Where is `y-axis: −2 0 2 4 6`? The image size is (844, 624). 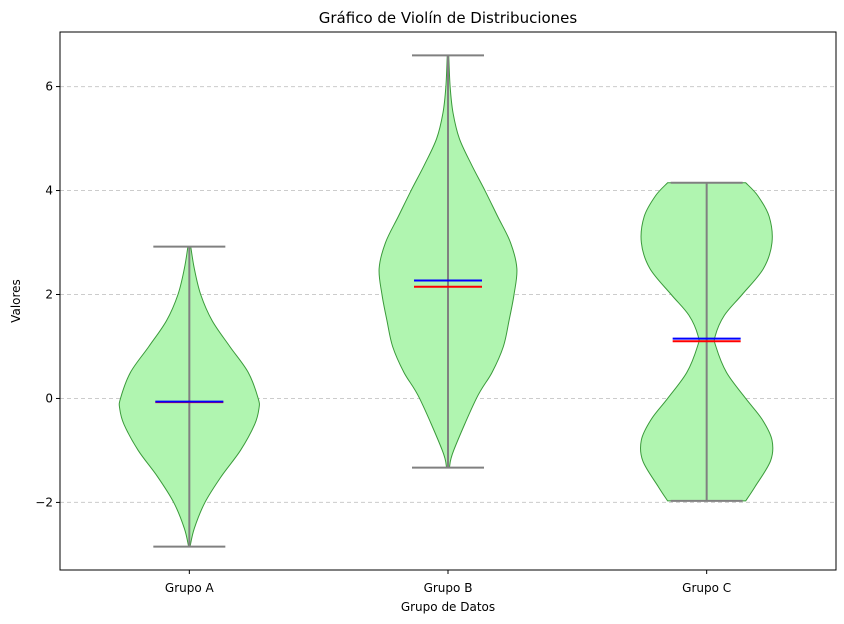 y-axis: −2 0 2 4 6 is located at coordinates (47, 294).